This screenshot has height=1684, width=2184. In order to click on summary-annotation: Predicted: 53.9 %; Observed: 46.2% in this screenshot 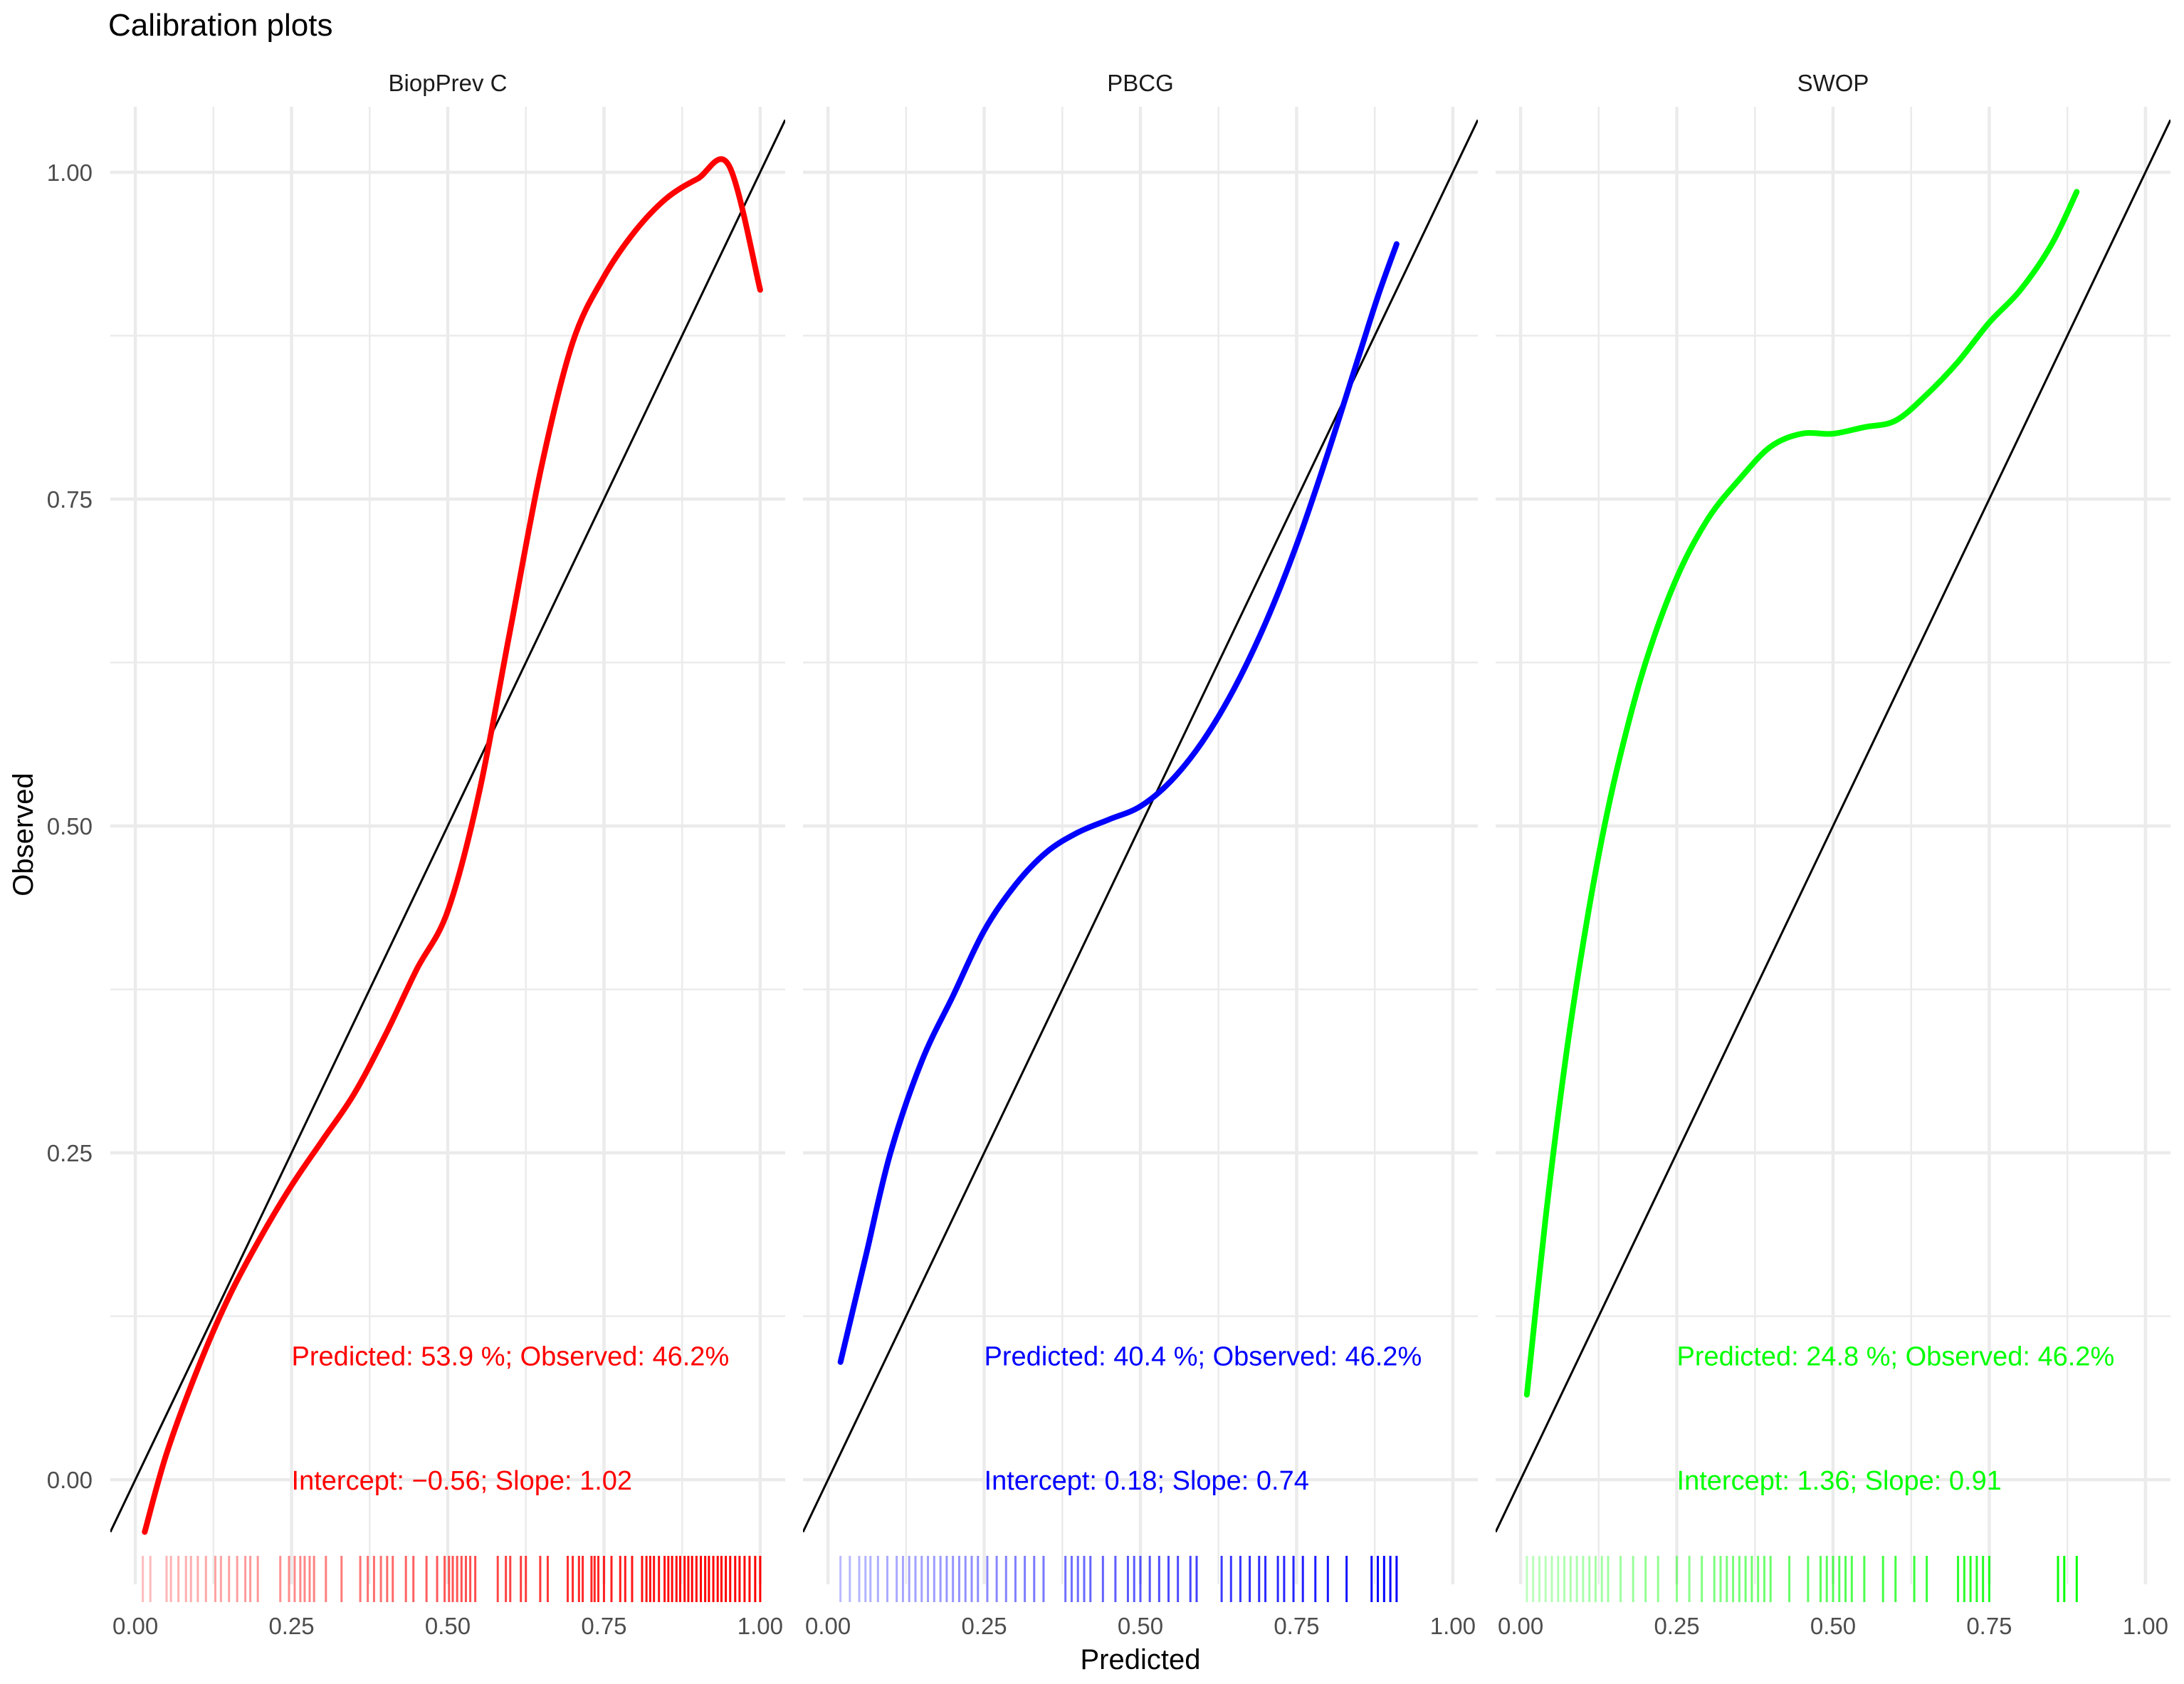, I will do `click(511, 1357)`.